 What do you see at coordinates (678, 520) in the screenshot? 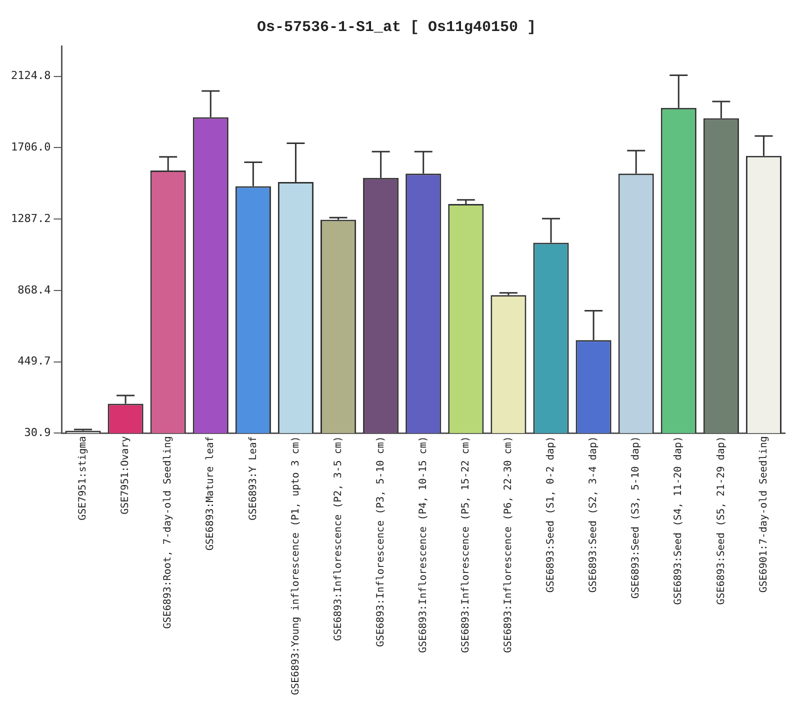
I see `x-tick-label: GSE6893:Seed (S4, 11-20 dap)` at bounding box center [678, 520].